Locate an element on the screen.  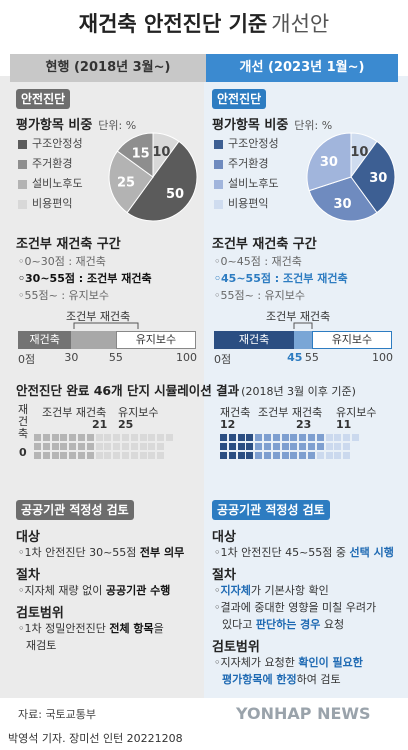
left-bar-bracket is located at coordinates (106, 325).